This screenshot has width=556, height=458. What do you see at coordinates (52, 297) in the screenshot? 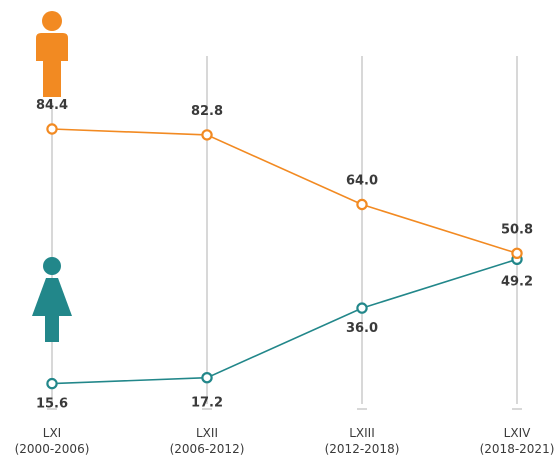
I see `female-icon-dress` at bounding box center [52, 297].